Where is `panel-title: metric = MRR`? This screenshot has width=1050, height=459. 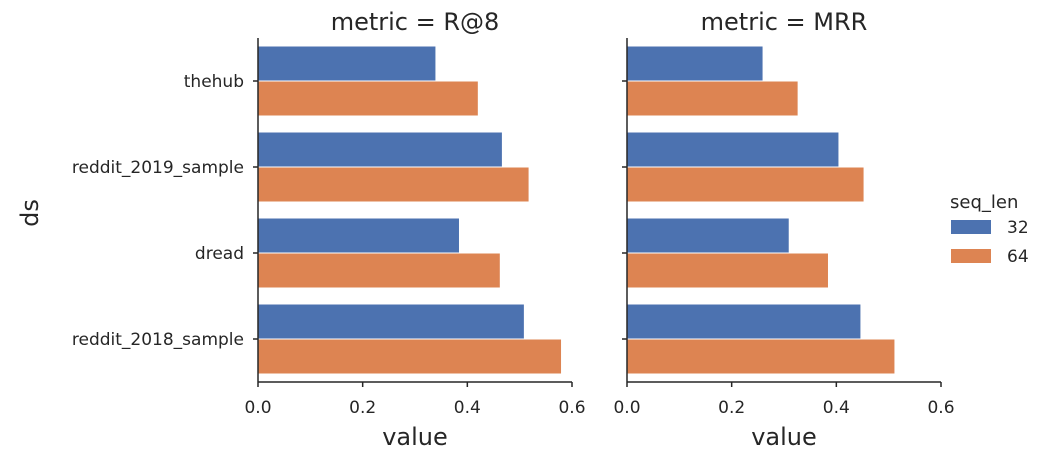
panel-title: metric = MRR is located at coordinates (784, 22).